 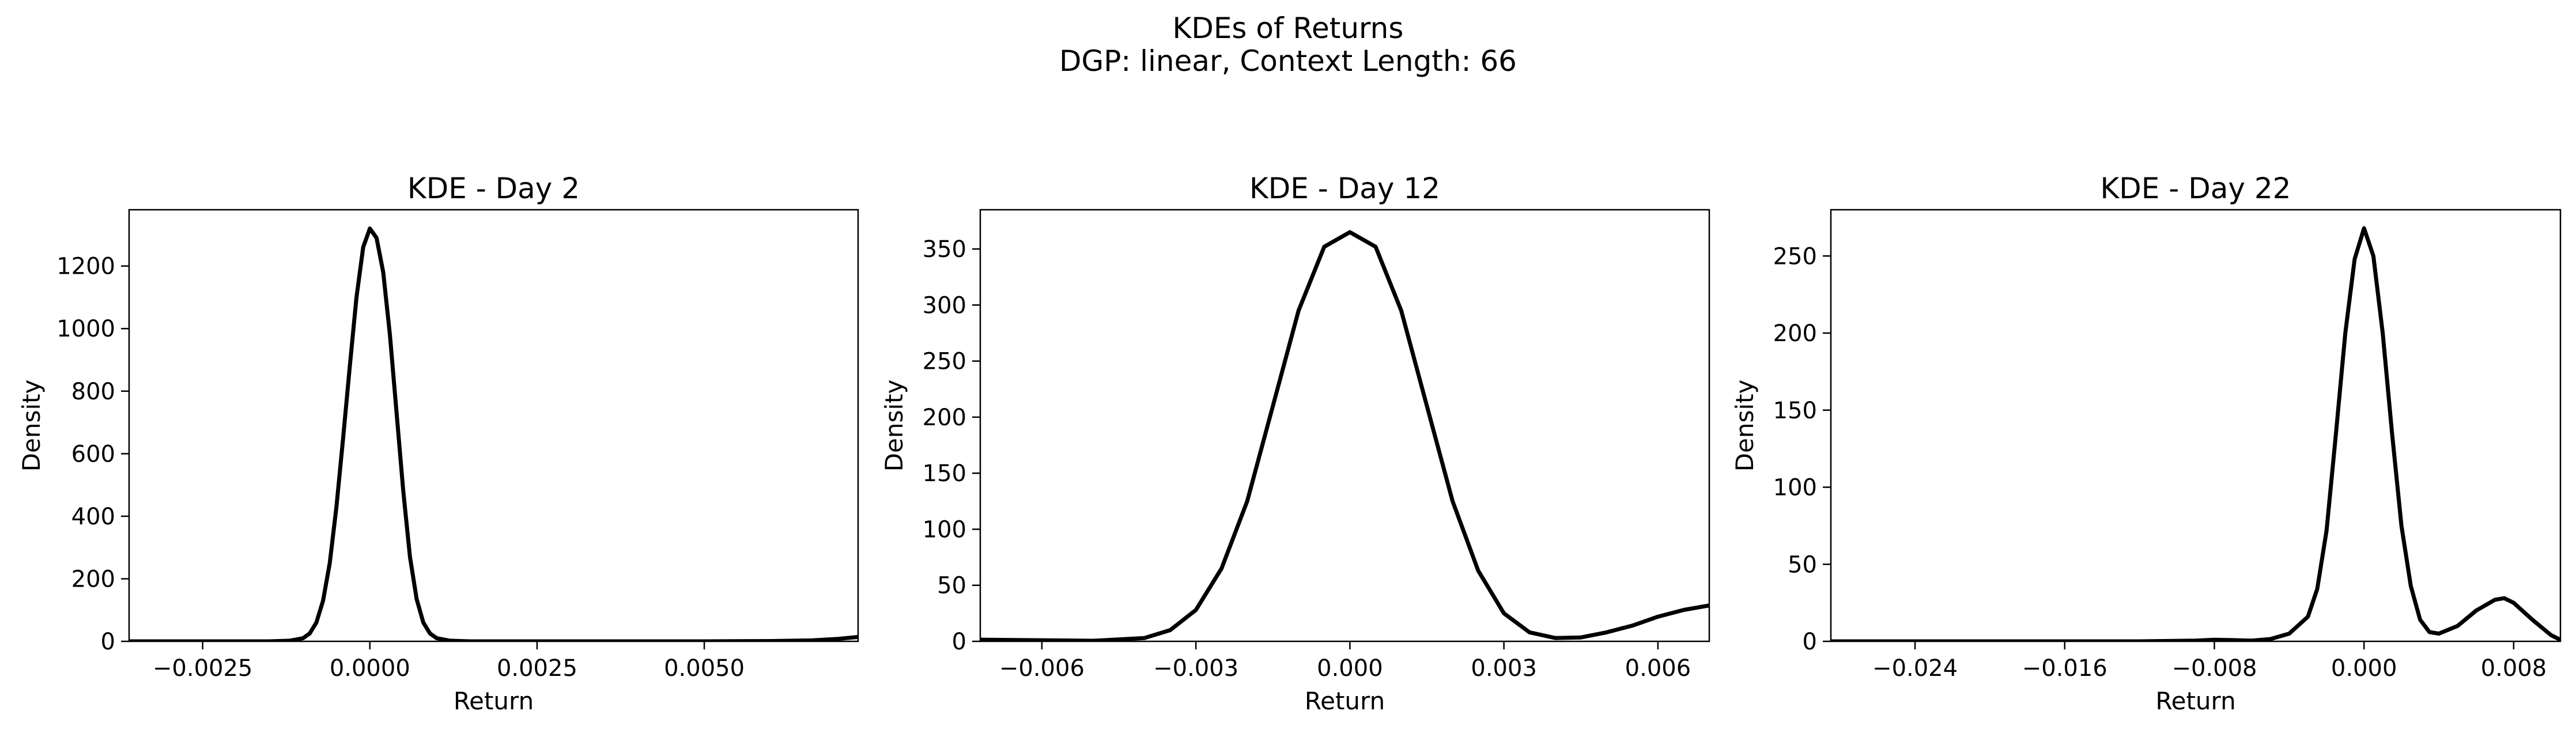 I want to click on x-tick-label: −0.024, so click(x=1915, y=669).